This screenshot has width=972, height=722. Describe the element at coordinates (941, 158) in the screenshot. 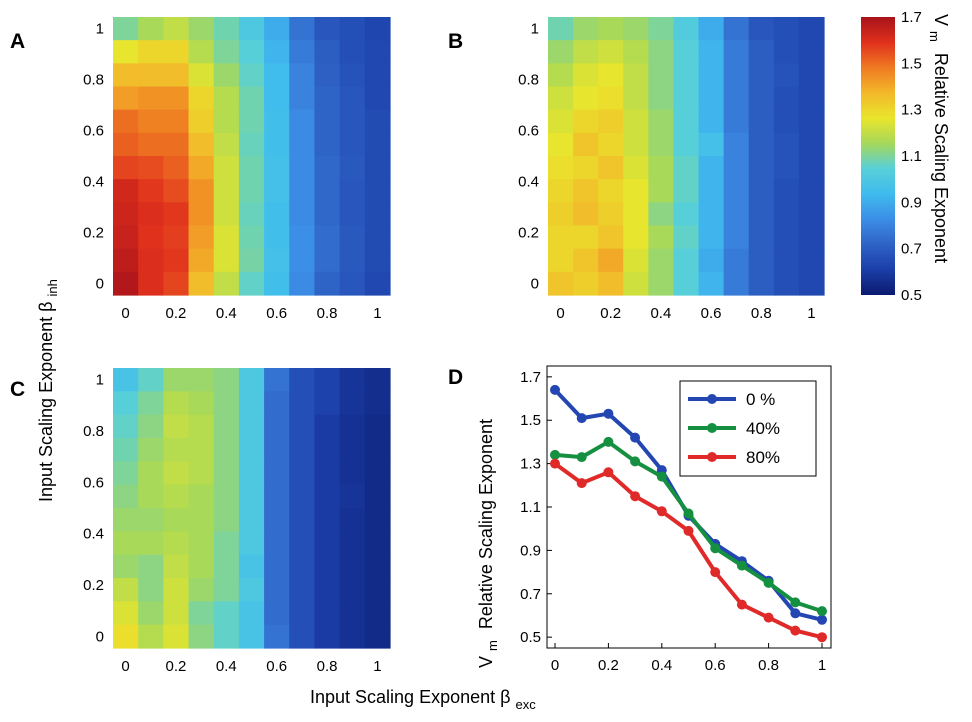

I see `colorbar-title-rest: Relative Scaling Exponent` at that location.